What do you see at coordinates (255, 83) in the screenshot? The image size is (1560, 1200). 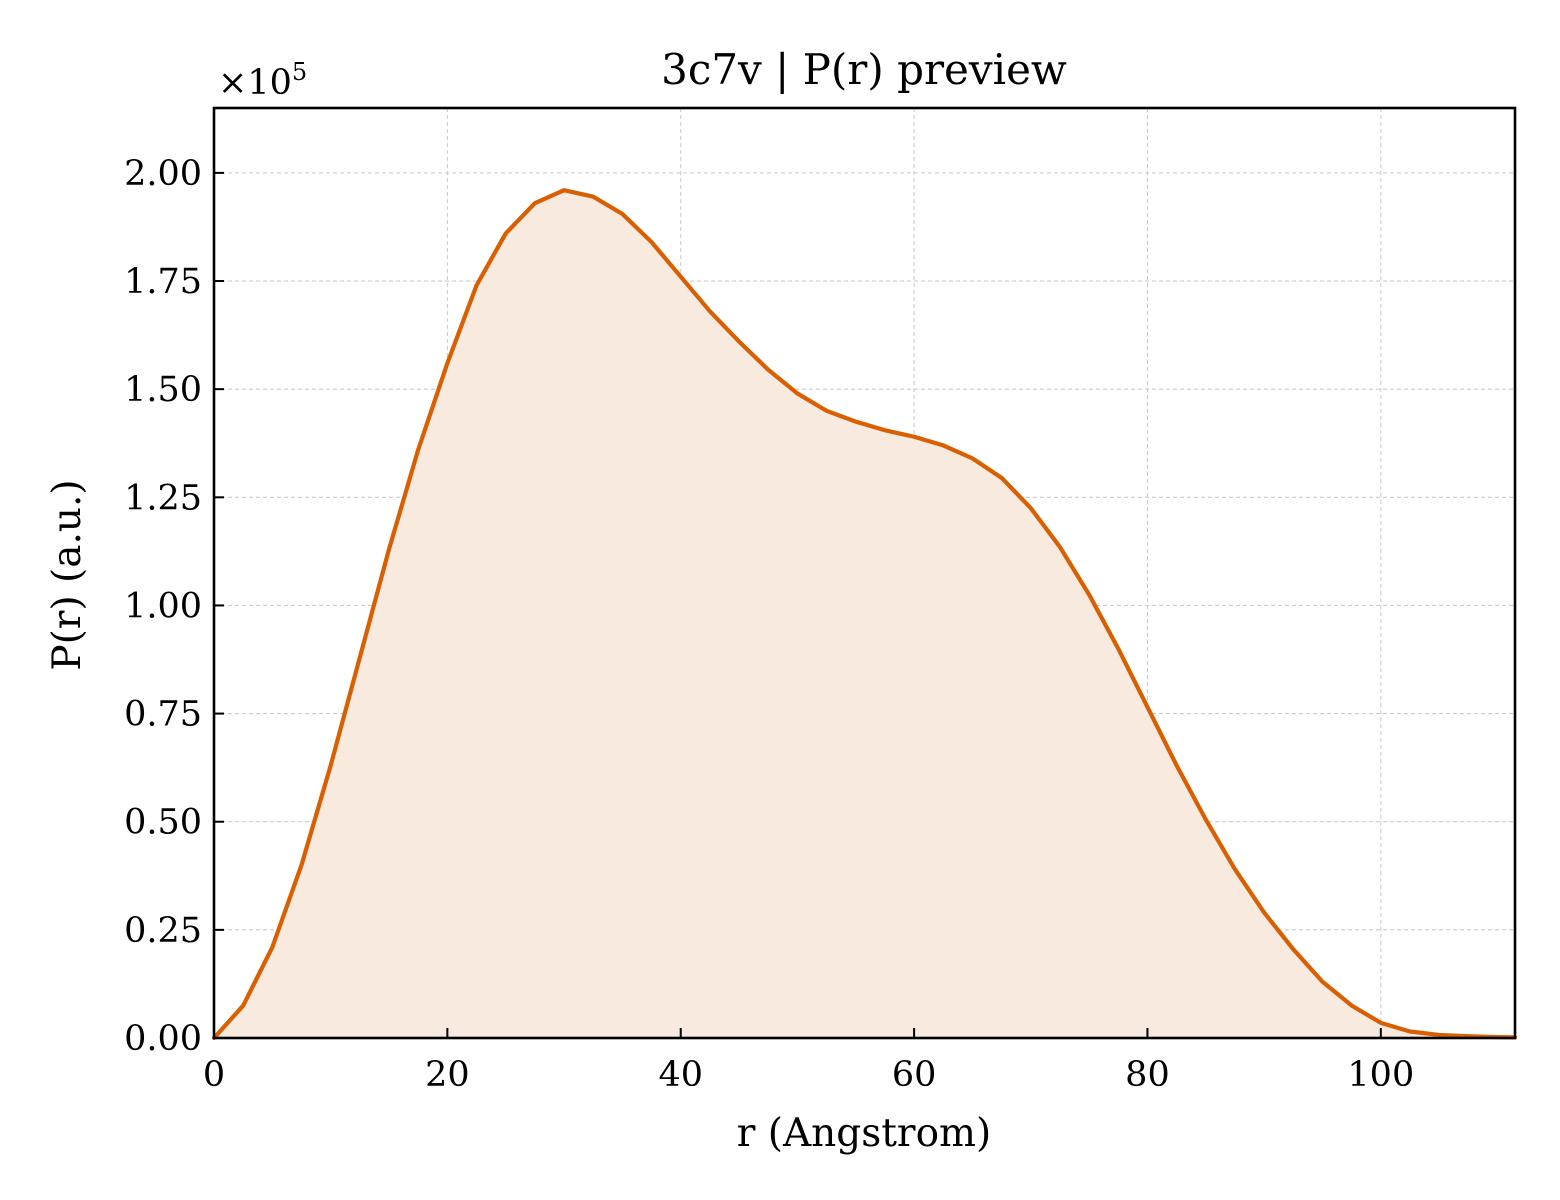 I see `y-offset-base: ×10` at bounding box center [255, 83].